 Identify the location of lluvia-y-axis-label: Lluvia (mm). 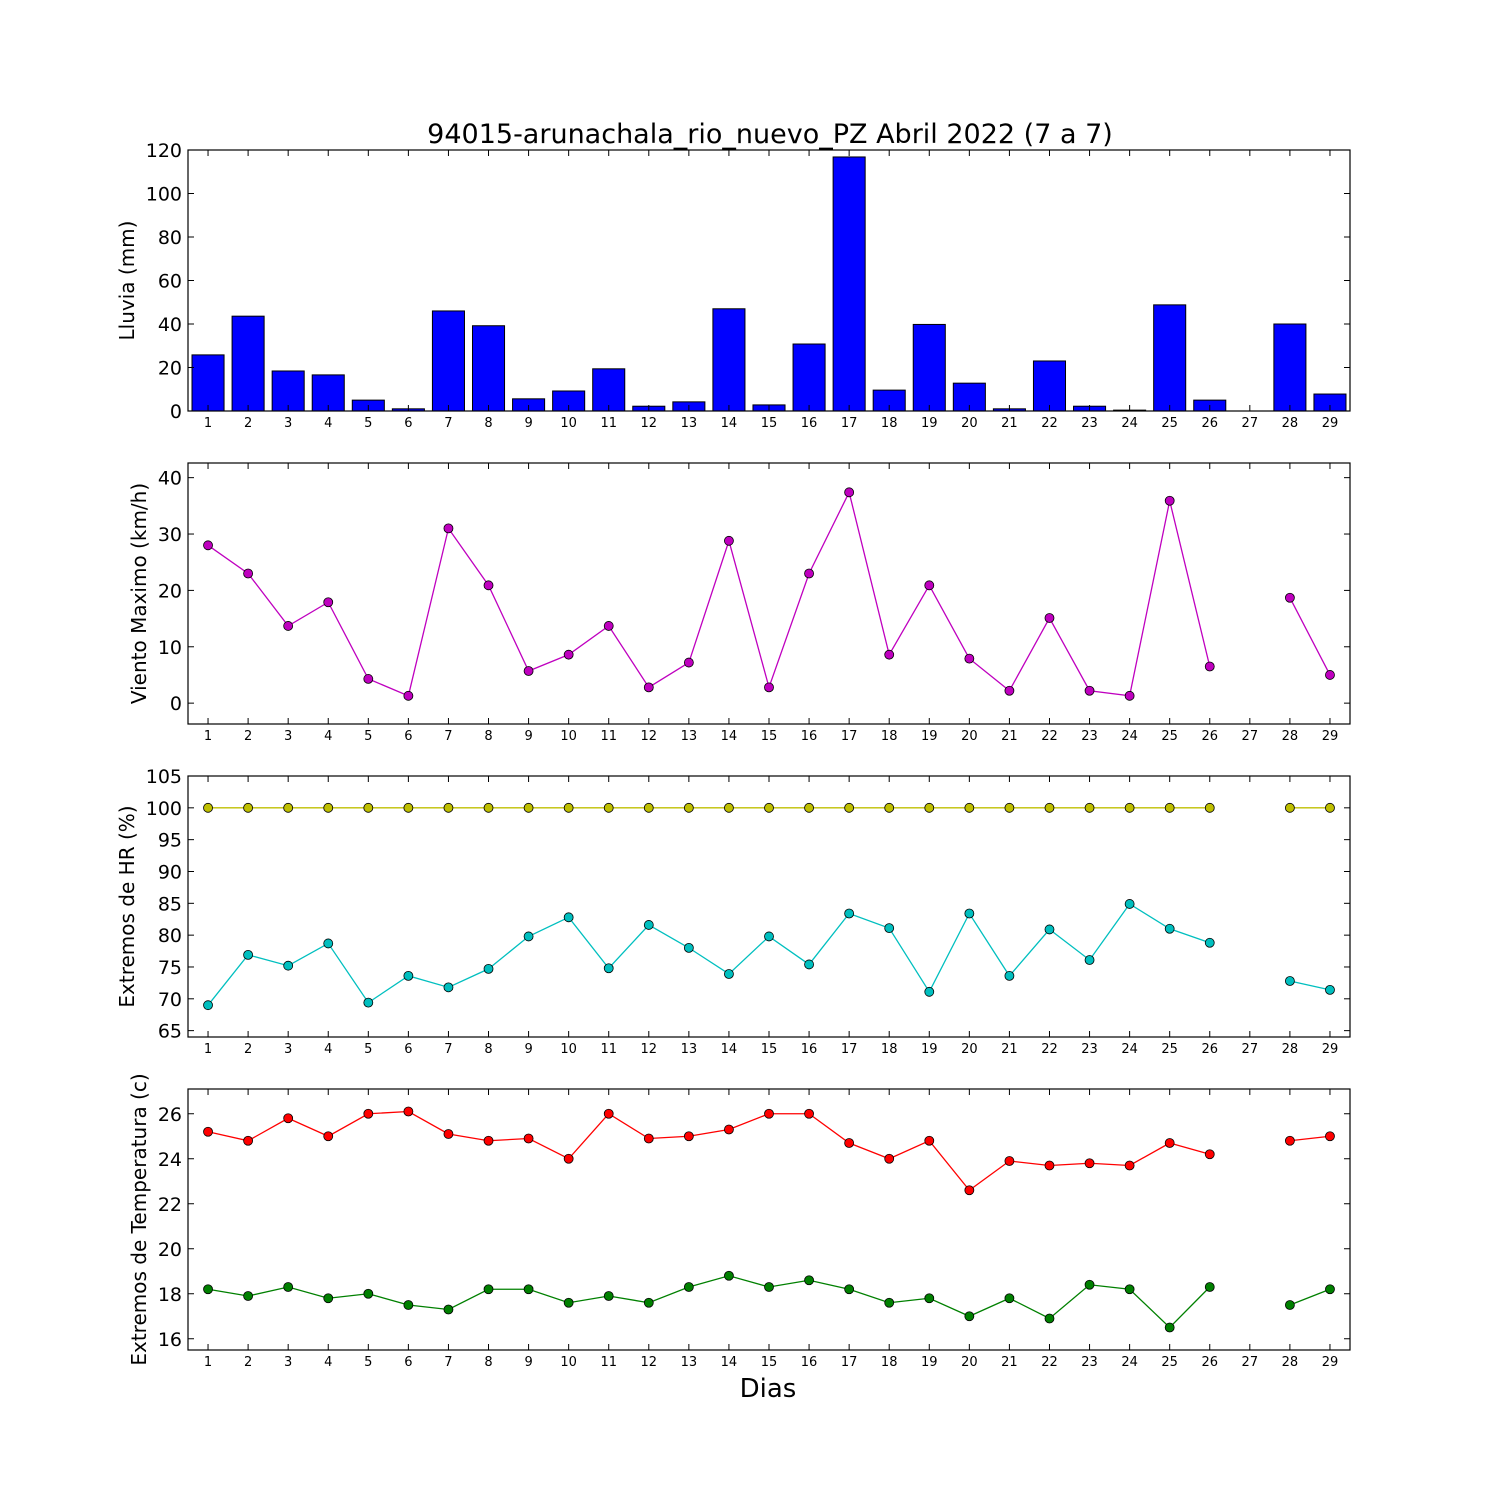
(127, 281).